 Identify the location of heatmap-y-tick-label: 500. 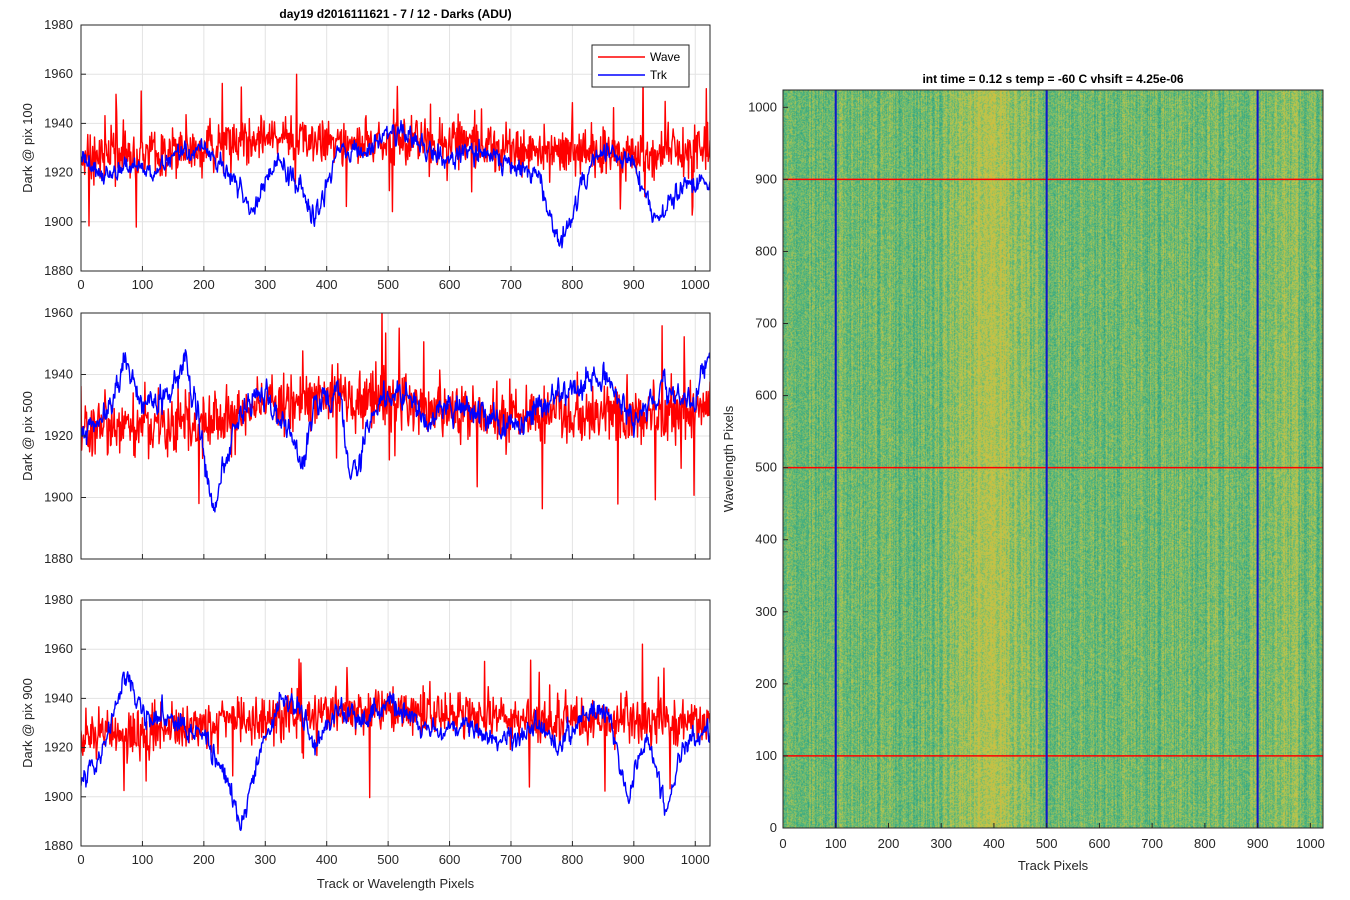
(766, 467).